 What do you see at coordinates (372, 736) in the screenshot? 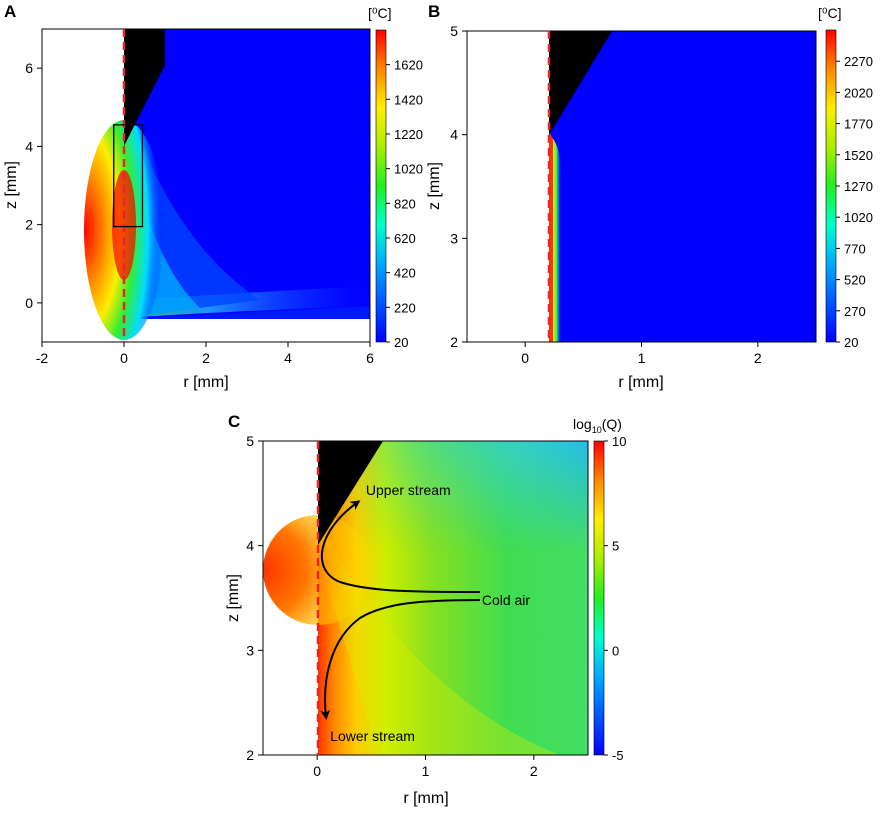
I see `annotation-2: Lower stream` at bounding box center [372, 736].